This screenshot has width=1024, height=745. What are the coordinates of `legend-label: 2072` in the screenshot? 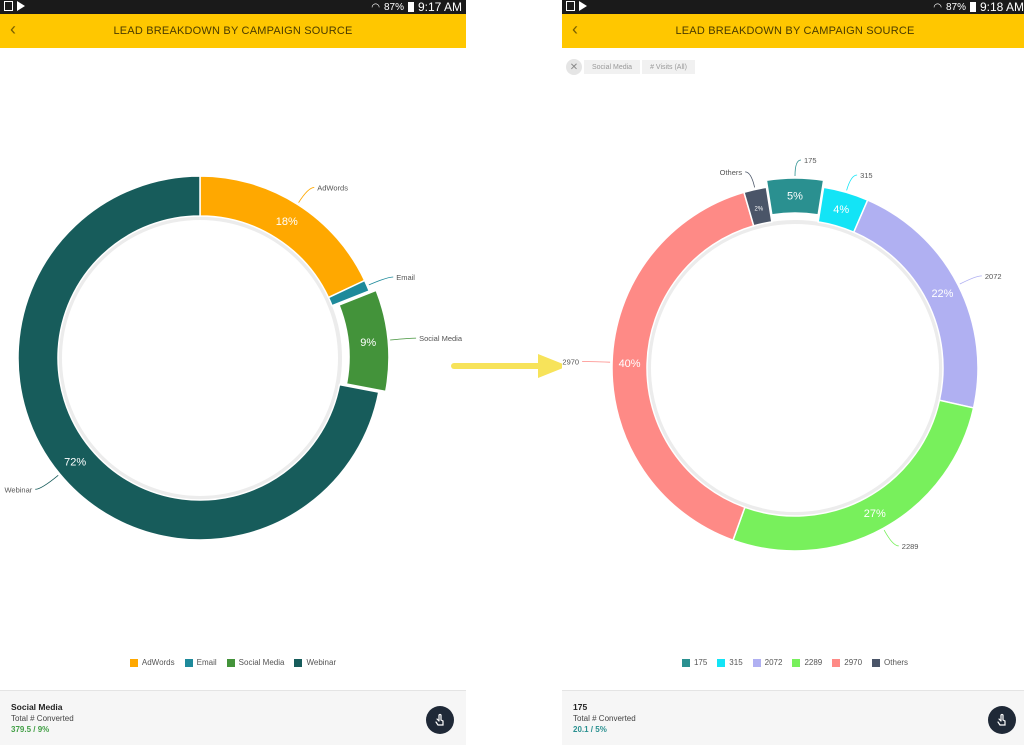 It's located at (773, 662).